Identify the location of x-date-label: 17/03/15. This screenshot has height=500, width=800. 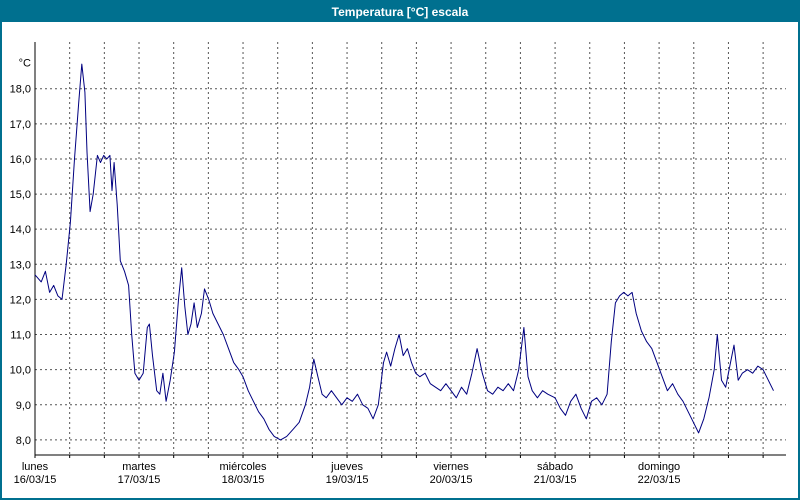
(139, 480).